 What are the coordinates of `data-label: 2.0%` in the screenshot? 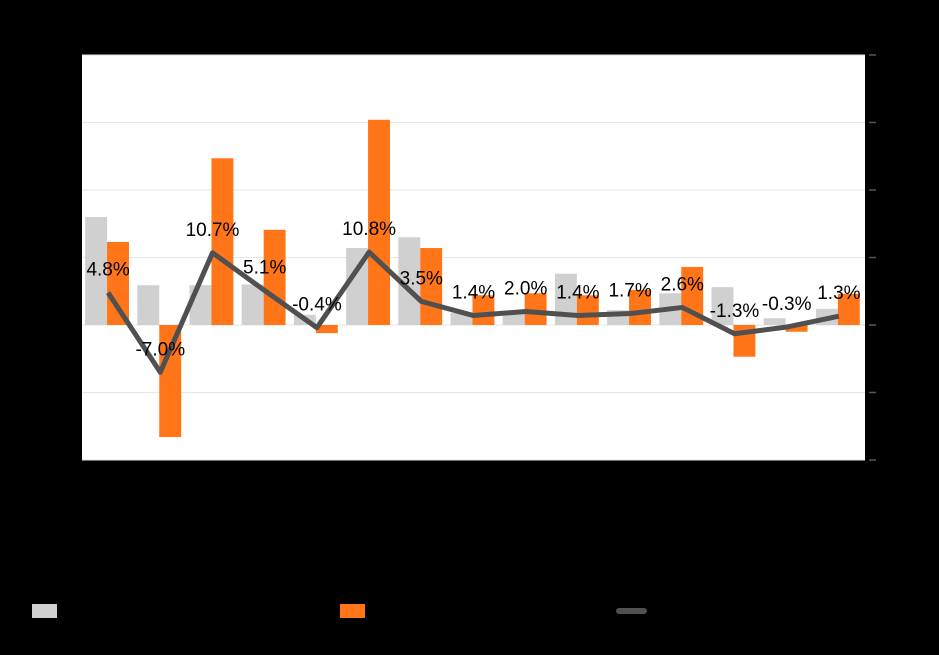 It's located at (525, 289).